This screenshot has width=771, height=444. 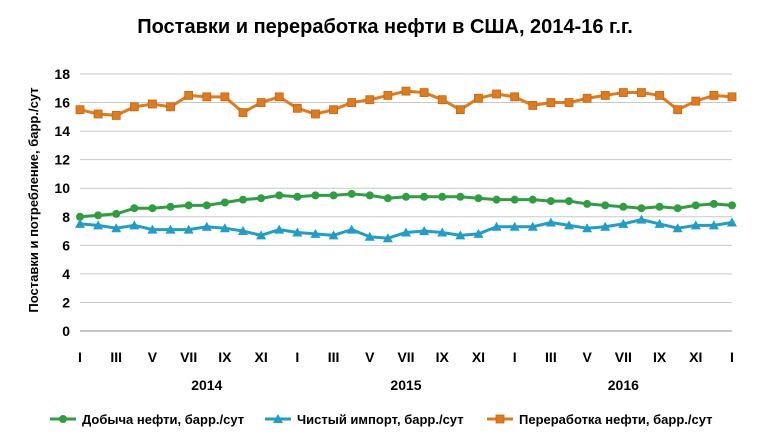 I want to click on legend-item: Добыча нефти, барр./сут, so click(x=147, y=419).